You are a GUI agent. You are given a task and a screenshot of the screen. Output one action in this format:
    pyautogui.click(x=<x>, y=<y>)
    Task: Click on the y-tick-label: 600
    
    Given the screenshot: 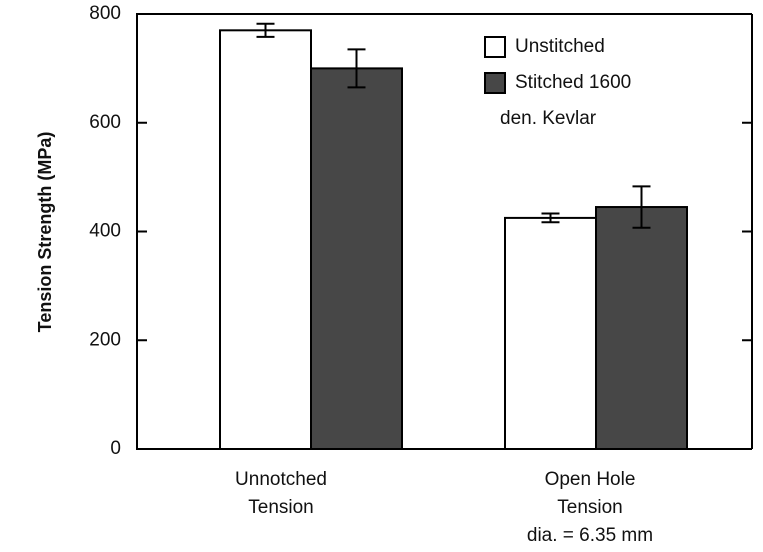 What is the action you would take?
    pyautogui.click(x=105, y=122)
    